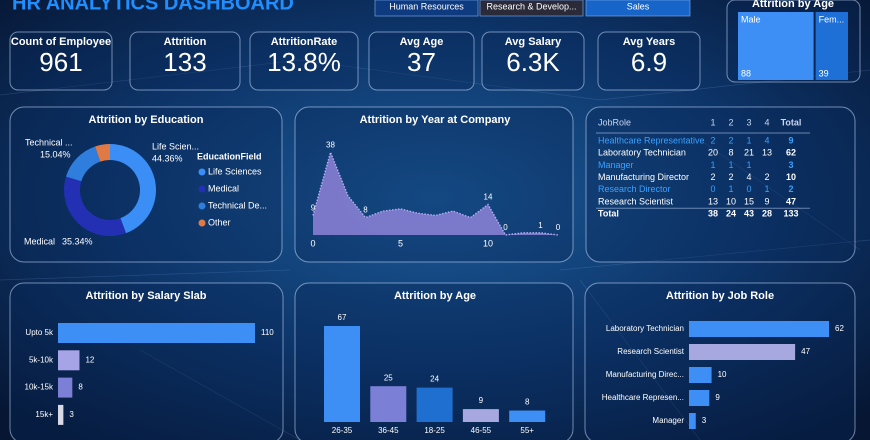 This screenshot has height=440, width=870. I want to click on table-cell: 4, so click(748, 177).